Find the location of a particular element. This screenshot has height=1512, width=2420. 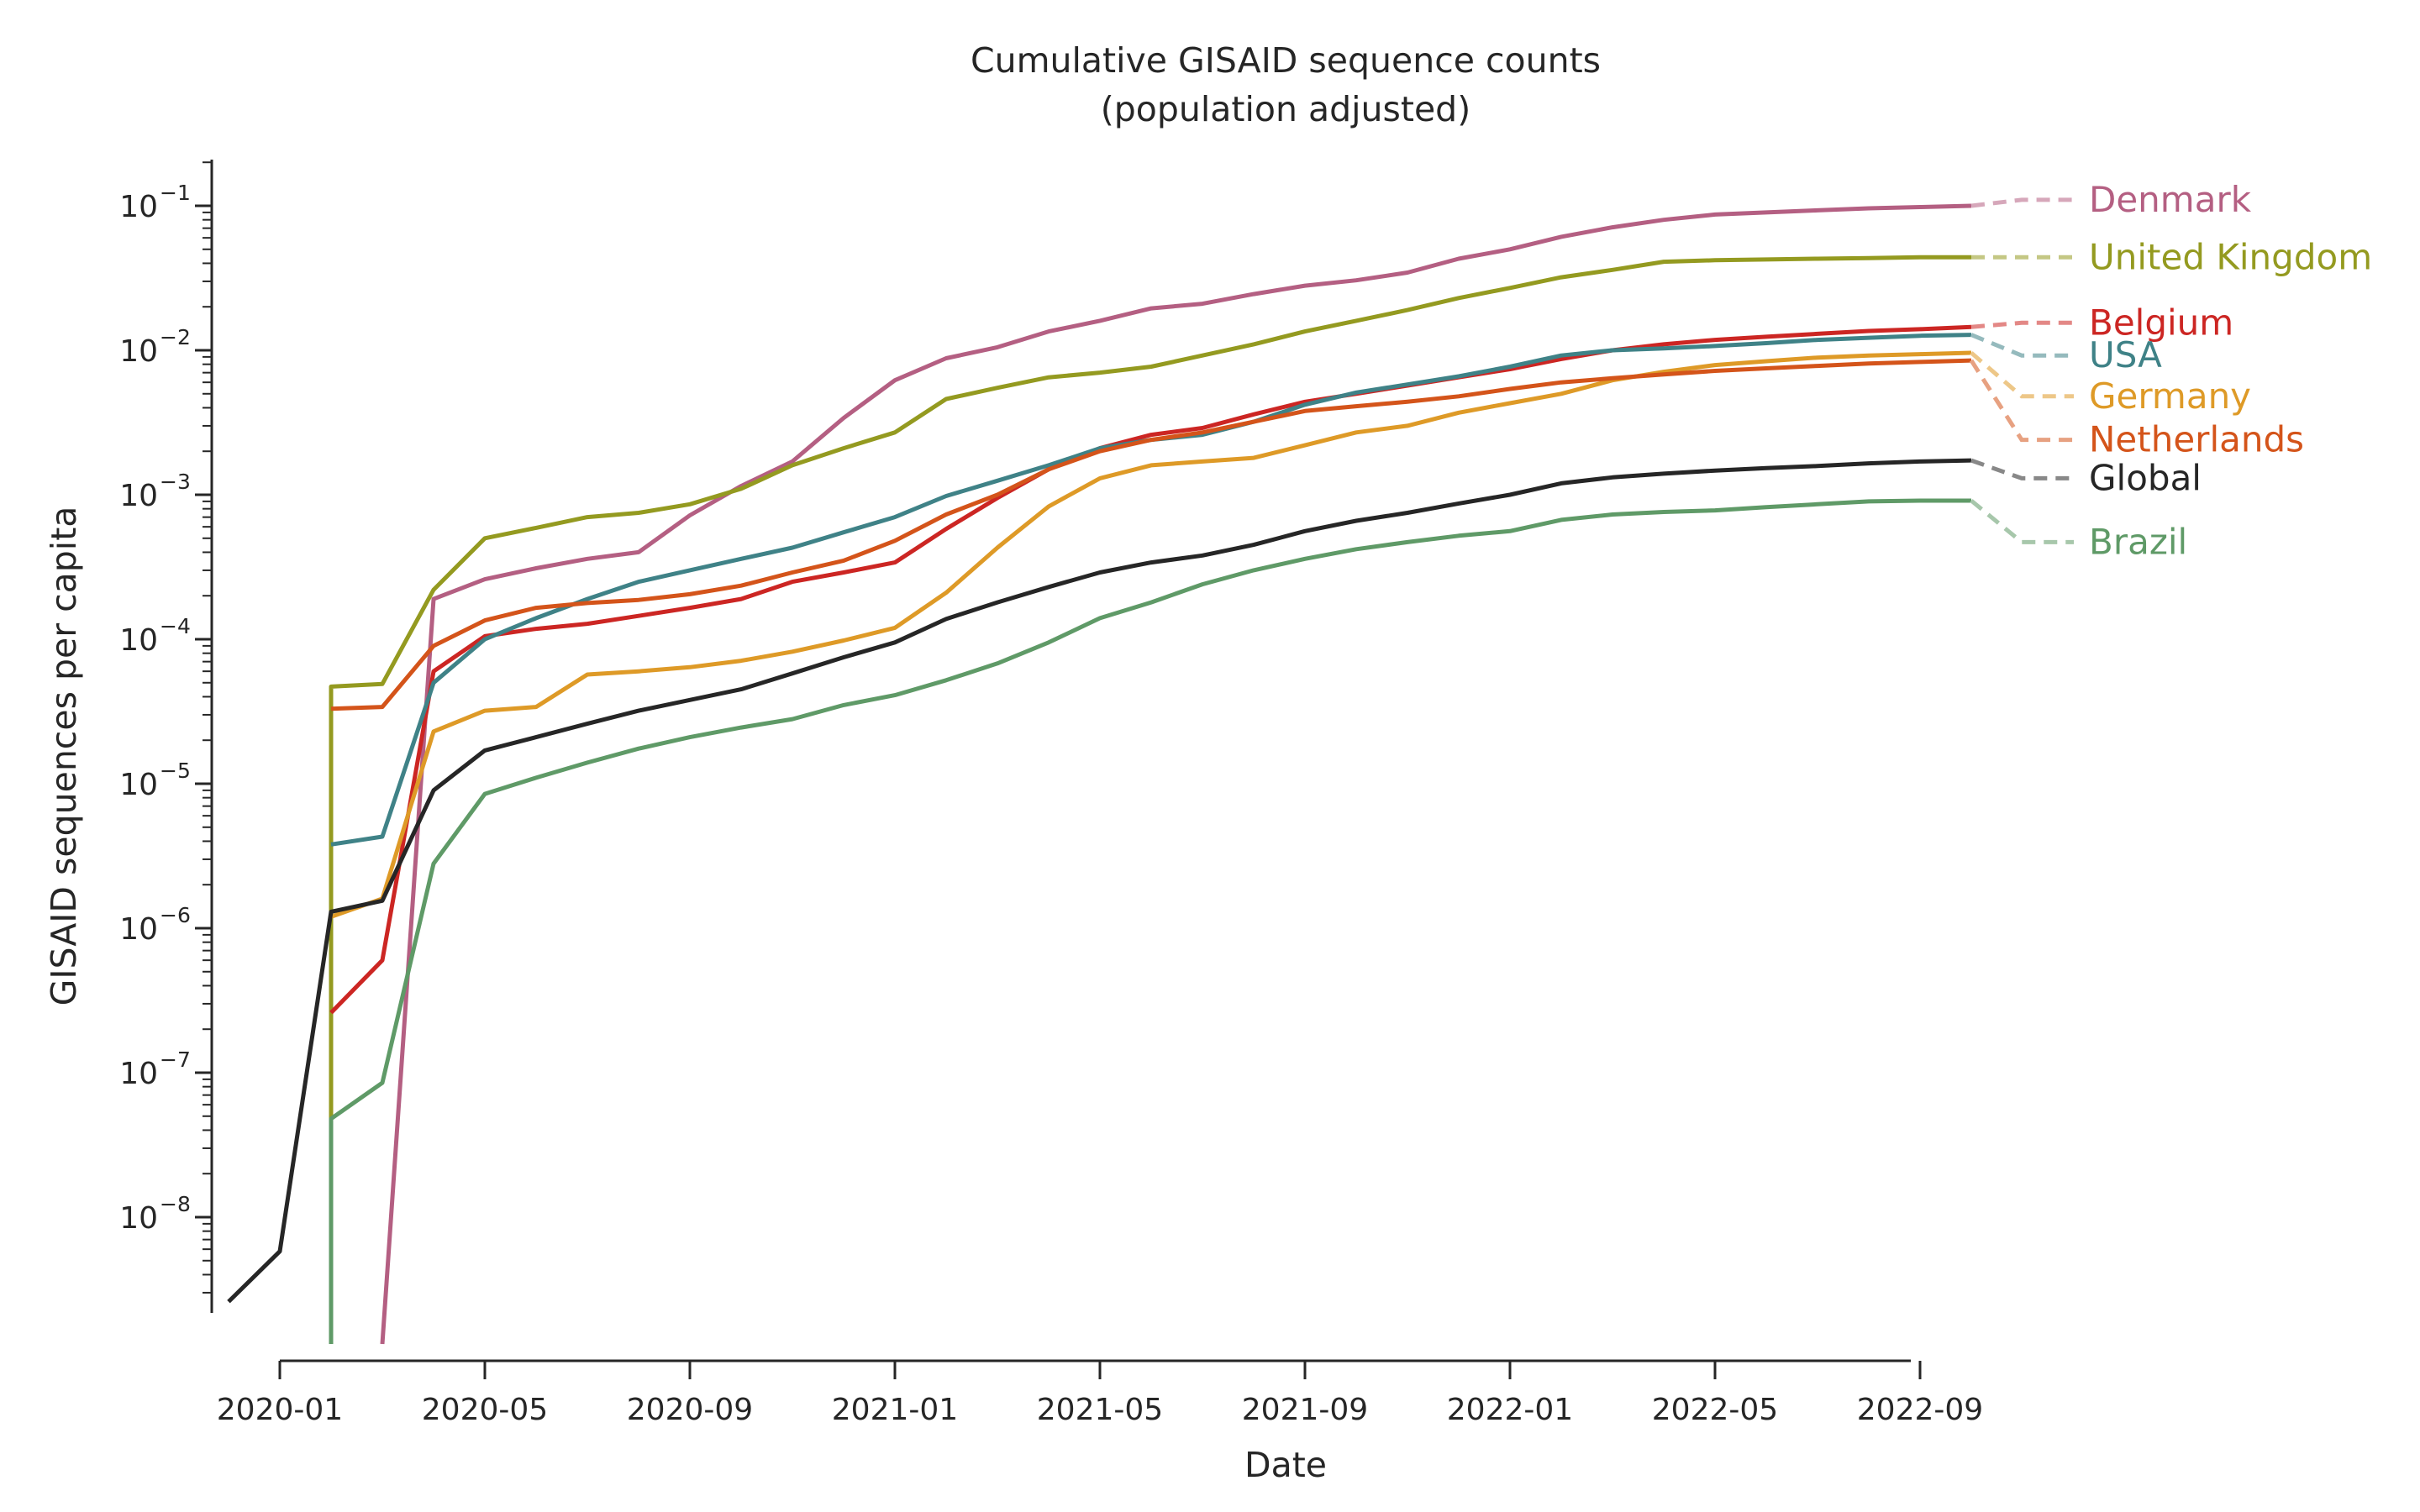

x-tick-label: 2022-01 is located at coordinates (1510, 1410).